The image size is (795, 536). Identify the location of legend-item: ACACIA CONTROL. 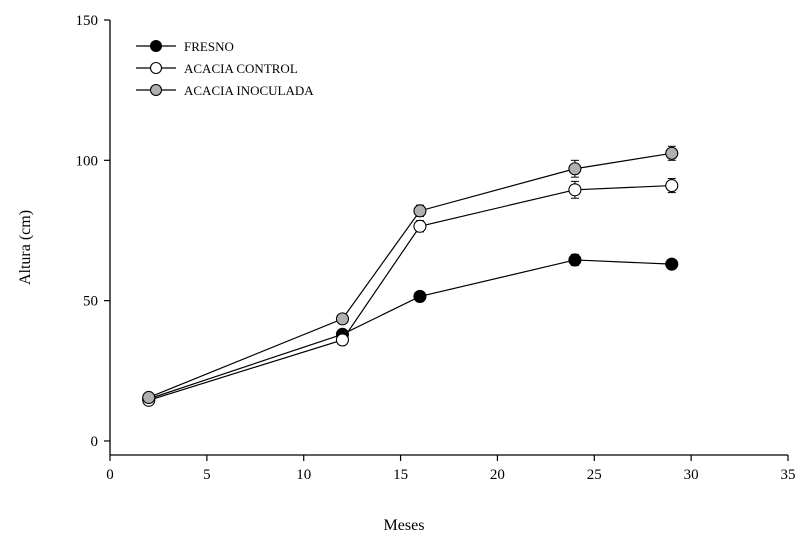
(217, 68).